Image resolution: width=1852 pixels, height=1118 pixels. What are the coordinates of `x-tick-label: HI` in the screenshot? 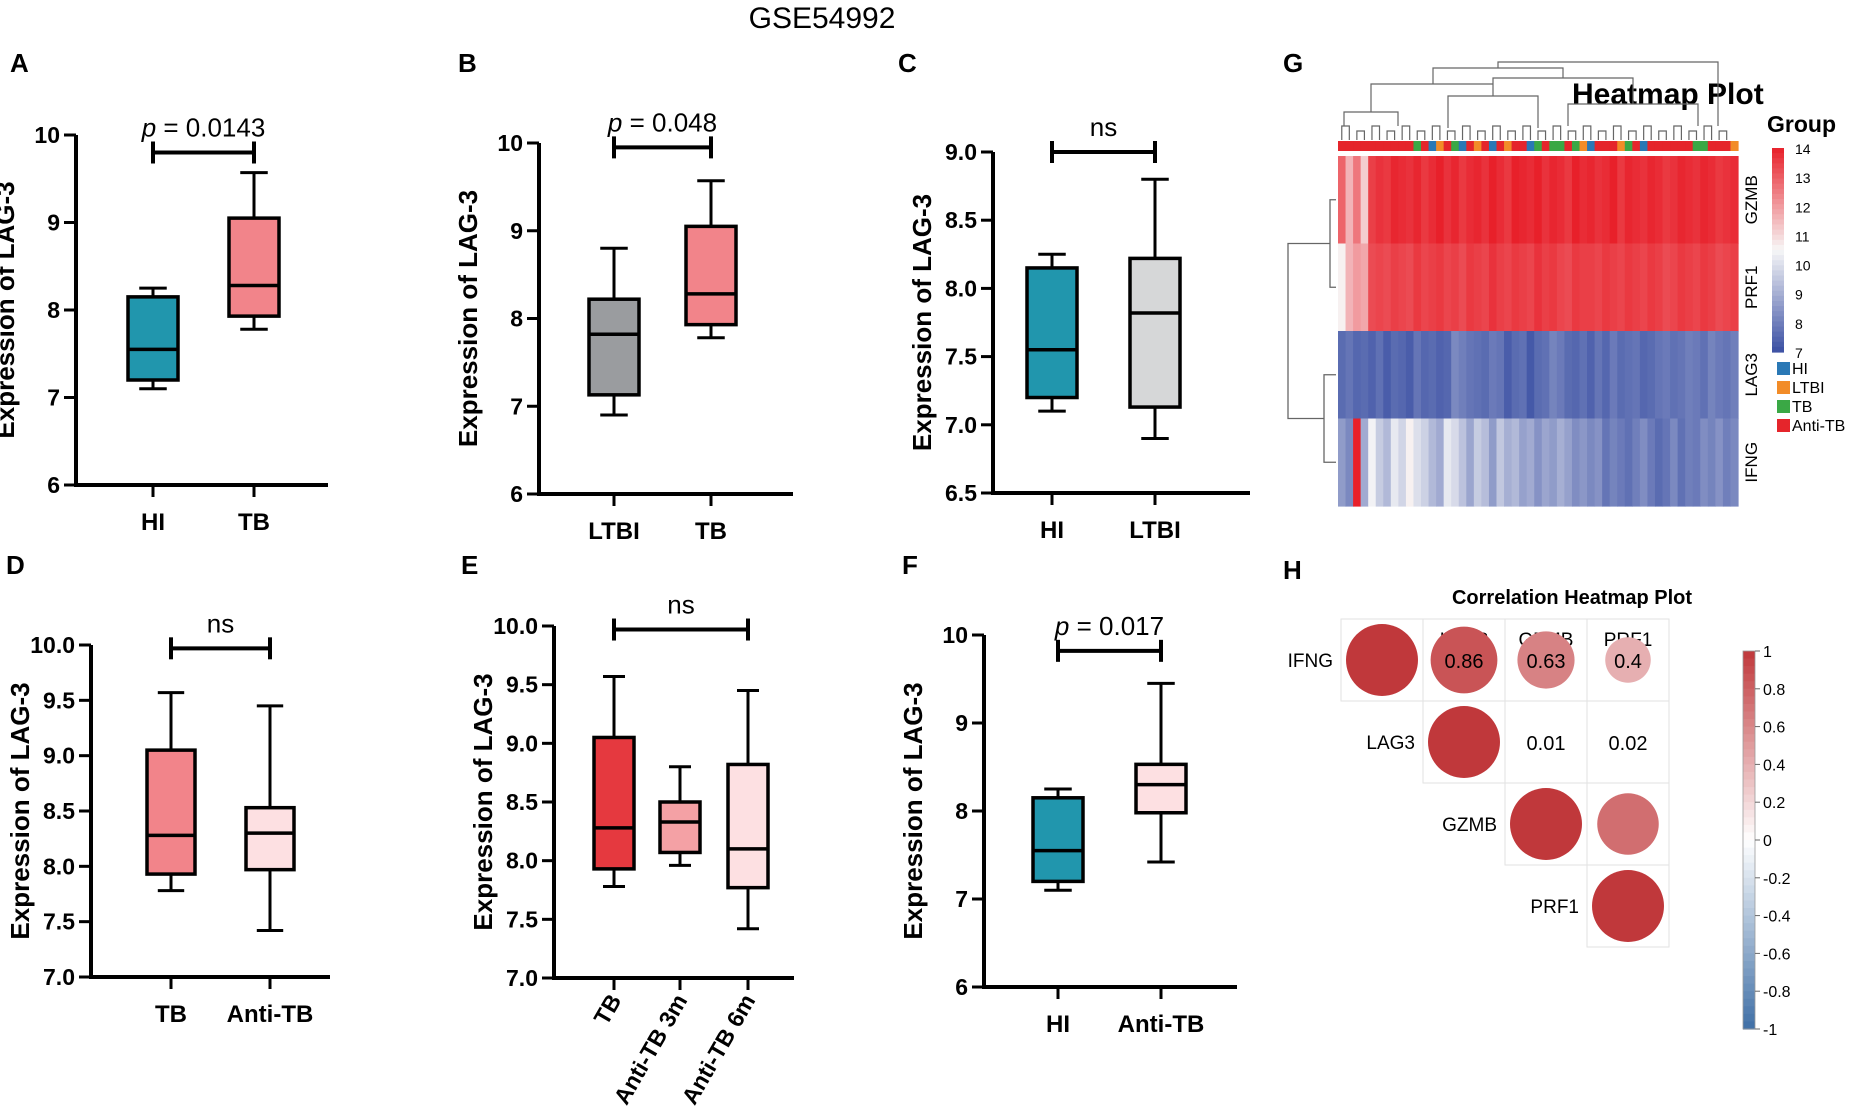 It's located at (1058, 1024).